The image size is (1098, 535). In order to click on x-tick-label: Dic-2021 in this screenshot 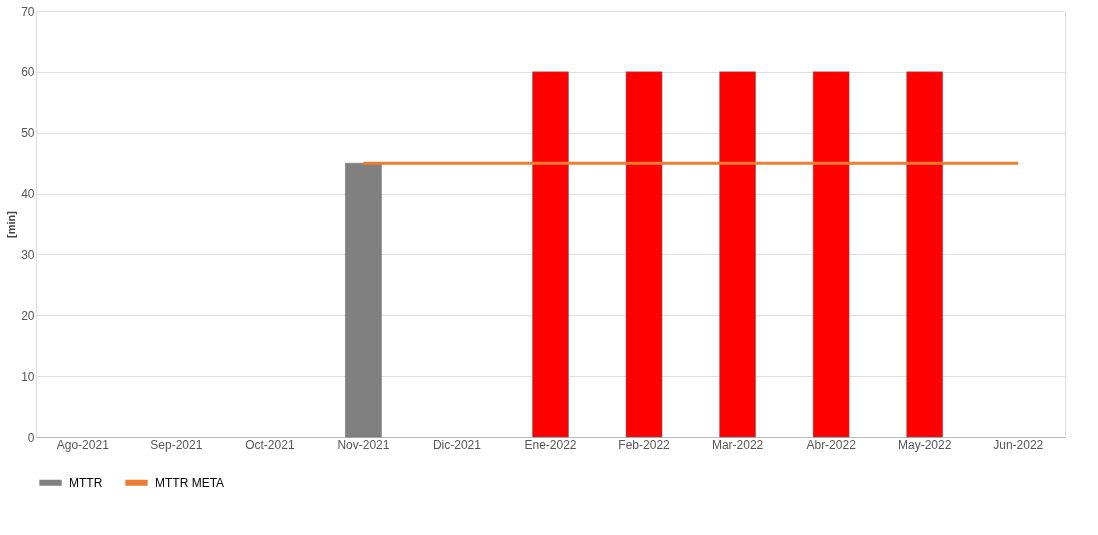, I will do `click(457, 444)`.